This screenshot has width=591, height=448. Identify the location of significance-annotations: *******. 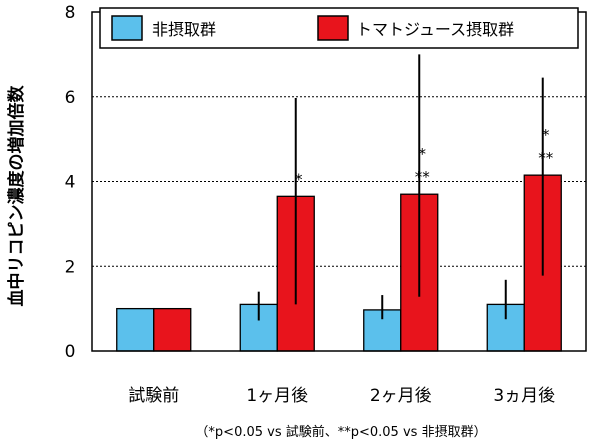
(424, 157).